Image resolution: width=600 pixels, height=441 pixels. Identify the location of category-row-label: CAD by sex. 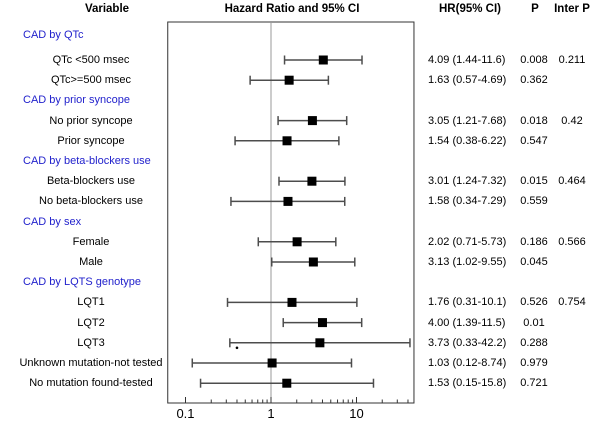
(52, 221).